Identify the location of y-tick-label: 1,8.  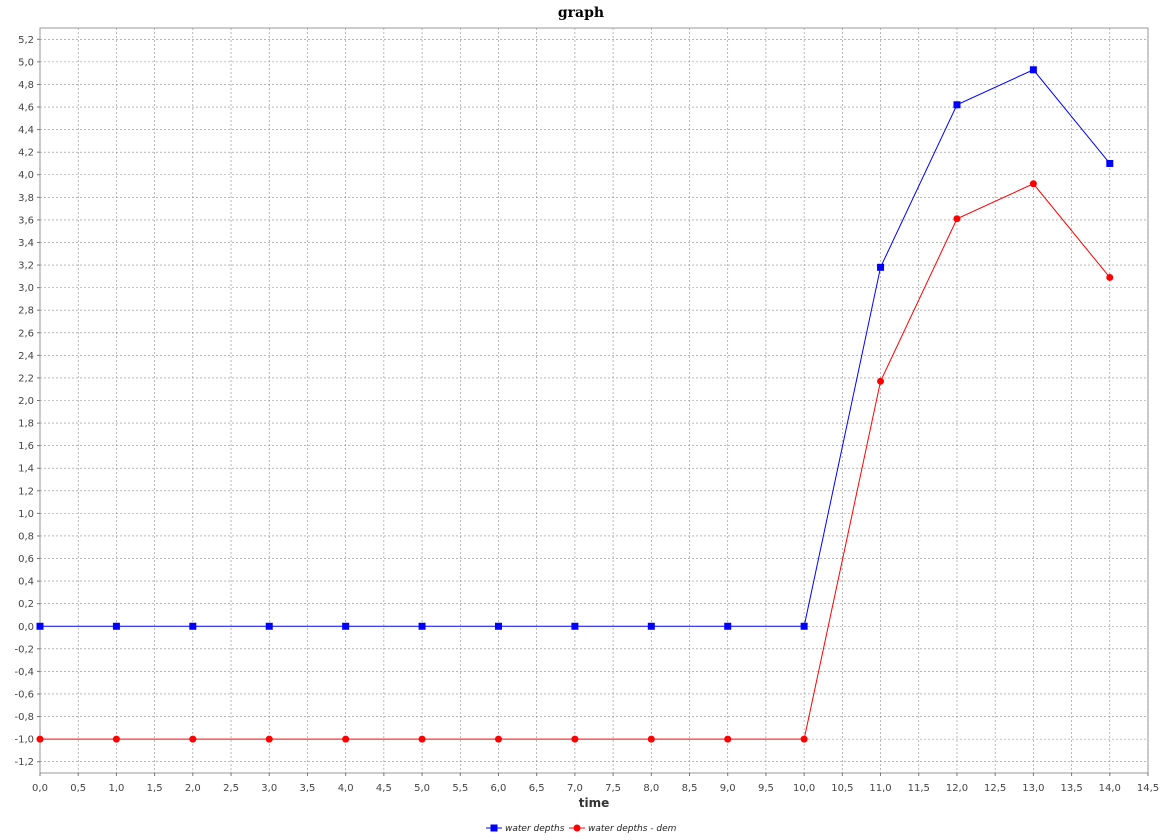
(26, 424).